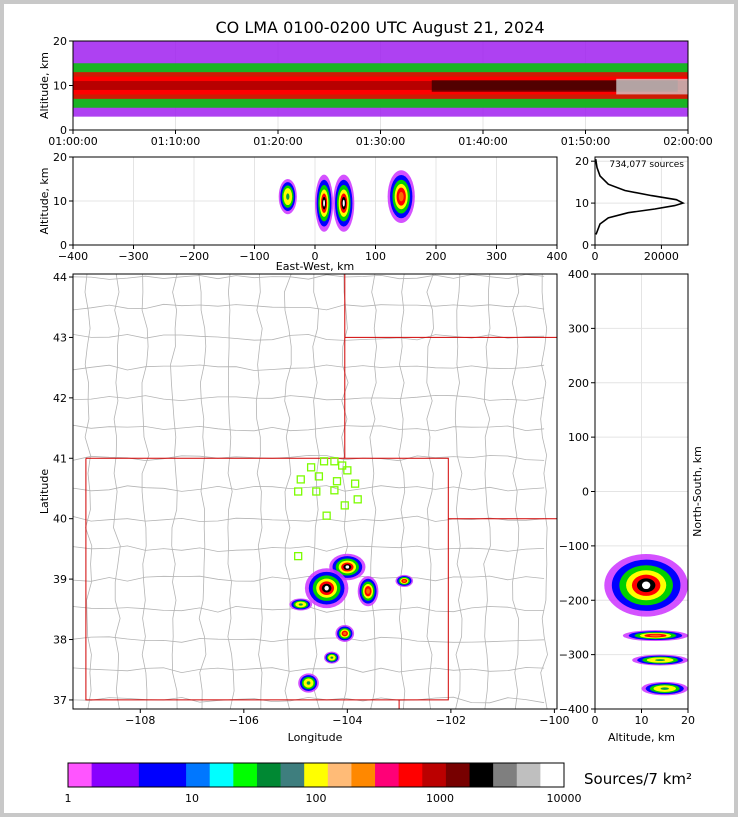 The height and width of the screenshot is (817, 738). Describe the element at coordinates (60, 519) in the screenshot. I see `y-tick-label: 40` at that location.